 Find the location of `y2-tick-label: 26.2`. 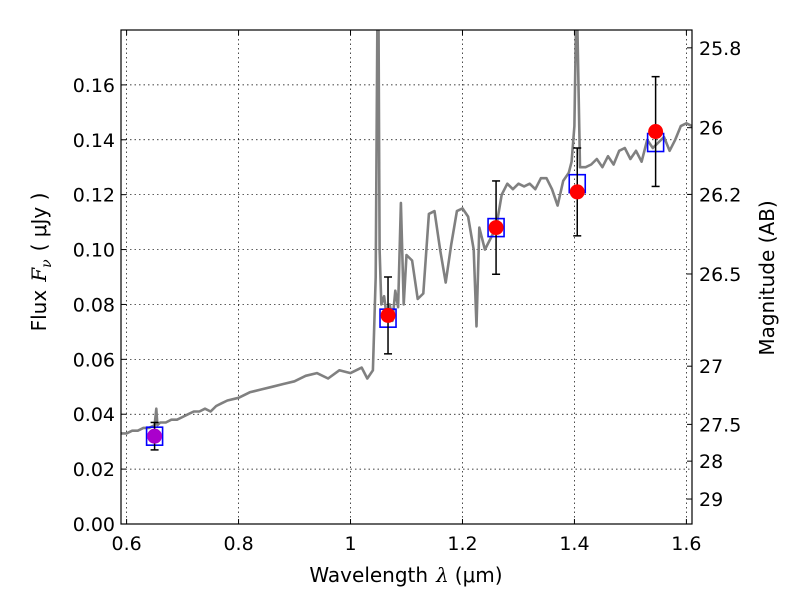

y2-tick-label: 26.2 is located at coordinates (720, 195).